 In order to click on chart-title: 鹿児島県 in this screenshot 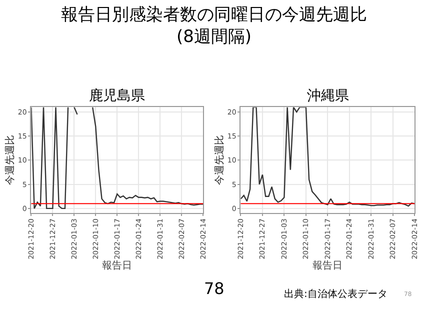, I will do `click(117, 96)`.